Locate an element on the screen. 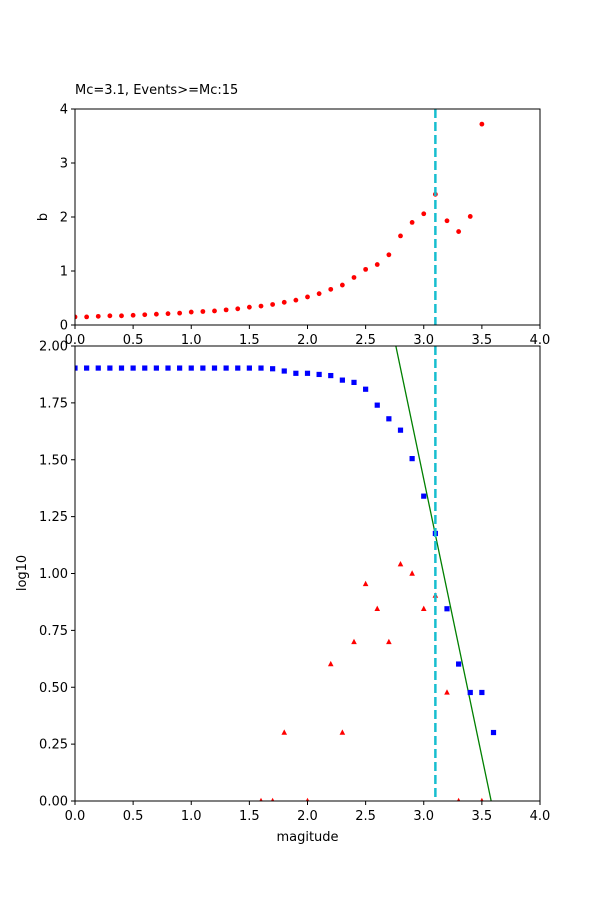  bottom-y-tick-labels: 0.00 0.25 0.50 0.75 1.00 1.25 1.50 1.75 2.00 is located at coordinates (57, 575).